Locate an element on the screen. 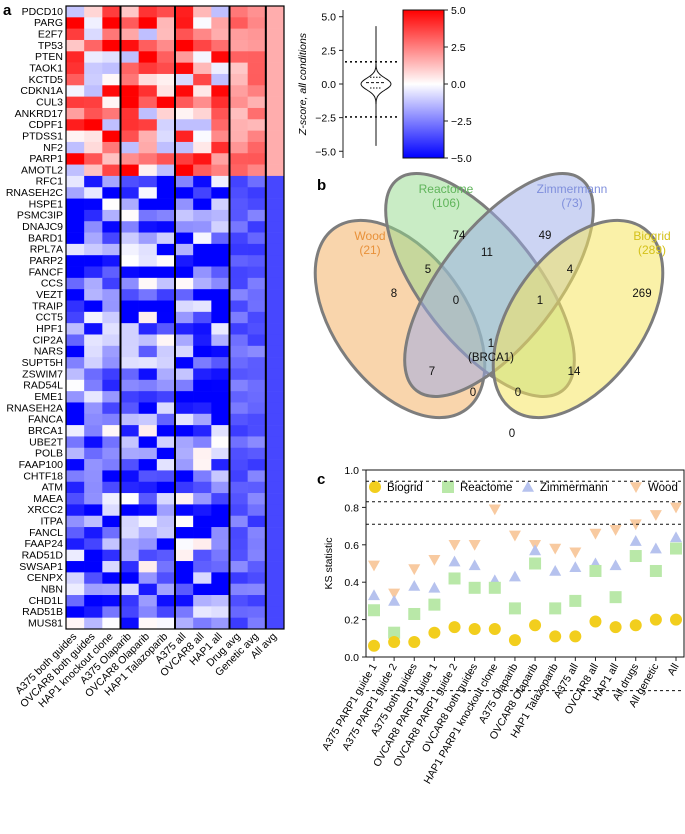  ks-y-tick-label: 0.2 is located at coordinates (351, 621).